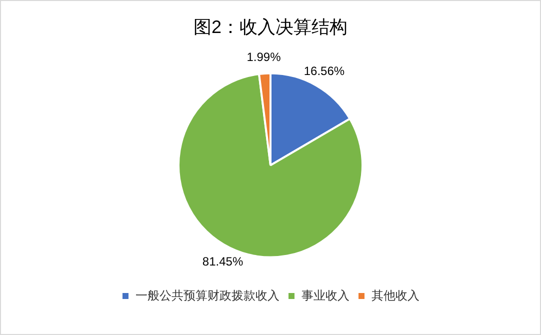 This screenshot has width=541, height=335. I want to click on legend-label: 一般公共预算财政拨款收入, so click(208, 295).